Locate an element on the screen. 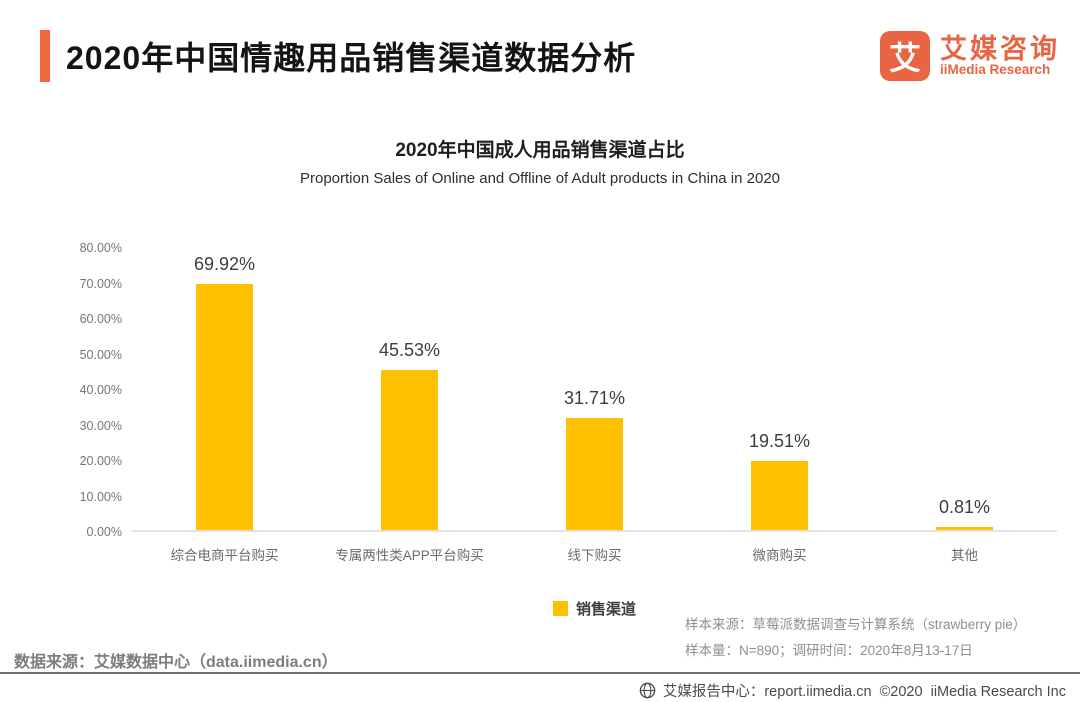  legend-swatch is located at coordinates (560, 608).